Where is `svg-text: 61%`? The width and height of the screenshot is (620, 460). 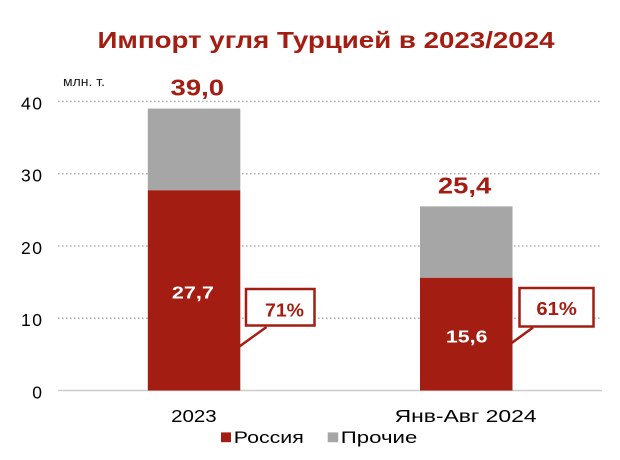 svg-text: 61% is located at coordinates (556, 308).